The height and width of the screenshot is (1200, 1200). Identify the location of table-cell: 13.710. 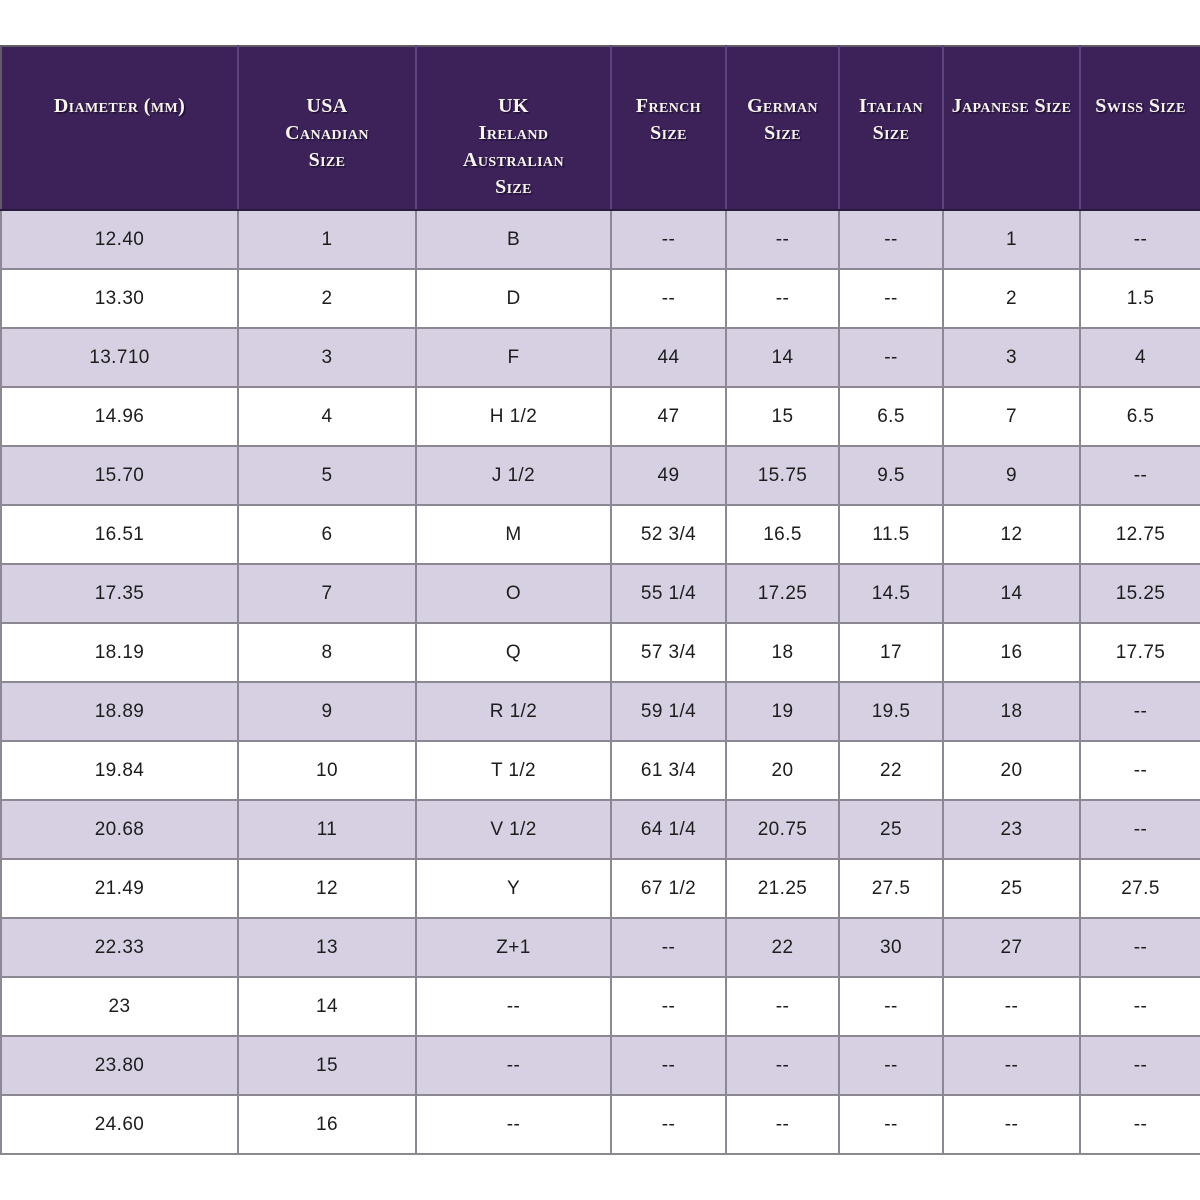
(119, 357).